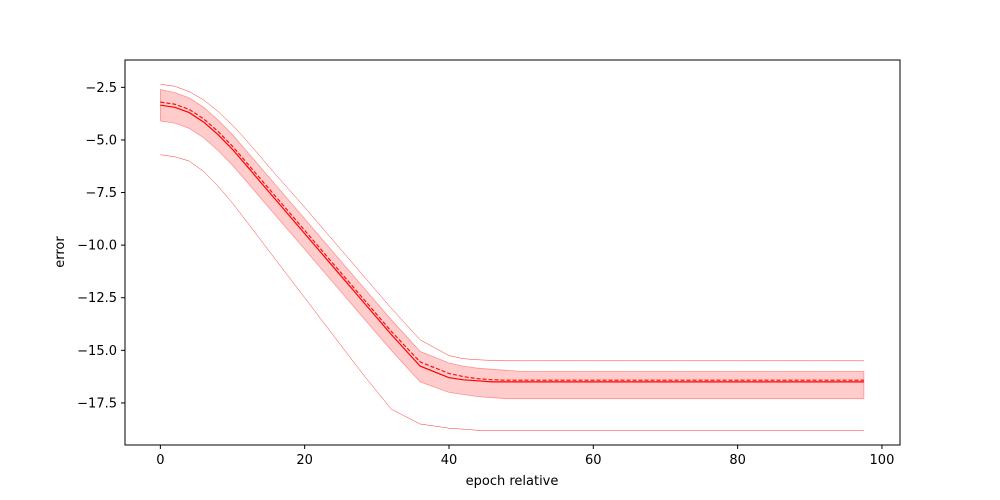 The image size is (1000, 500). What do you see at coordinates (101, 193) in the screenshot?
I see `y-tick-label: −7.5` at bounding box center [101, 193].